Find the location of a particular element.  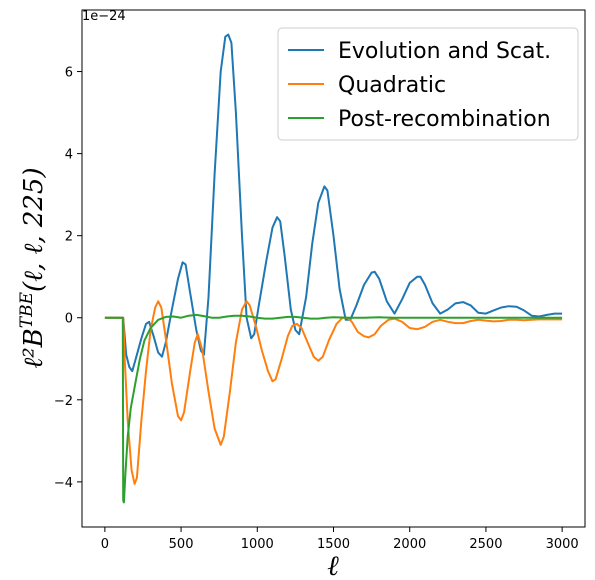

x-tick-label: 2000 is located at coordinates (409, 544).